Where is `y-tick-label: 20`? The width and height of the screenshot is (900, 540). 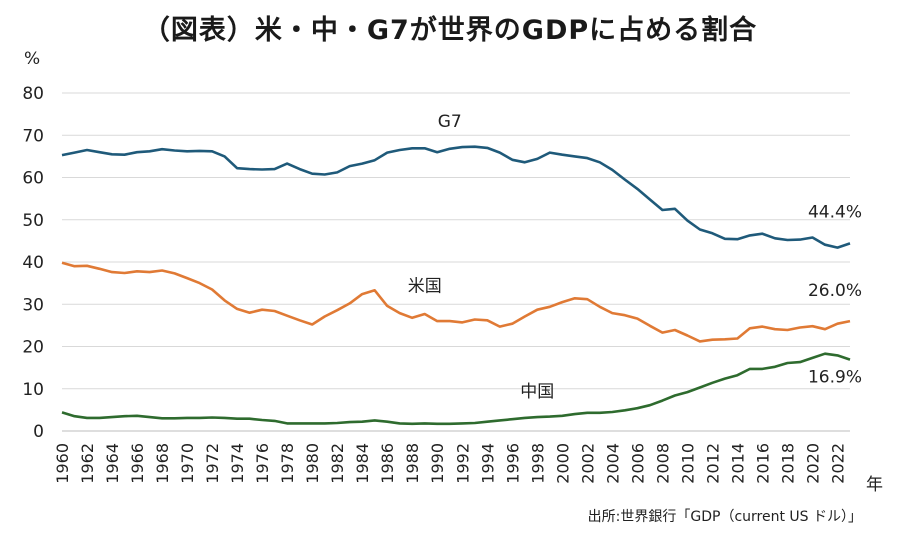 y-tick-label: 20 is located at coordinates (33, 348).